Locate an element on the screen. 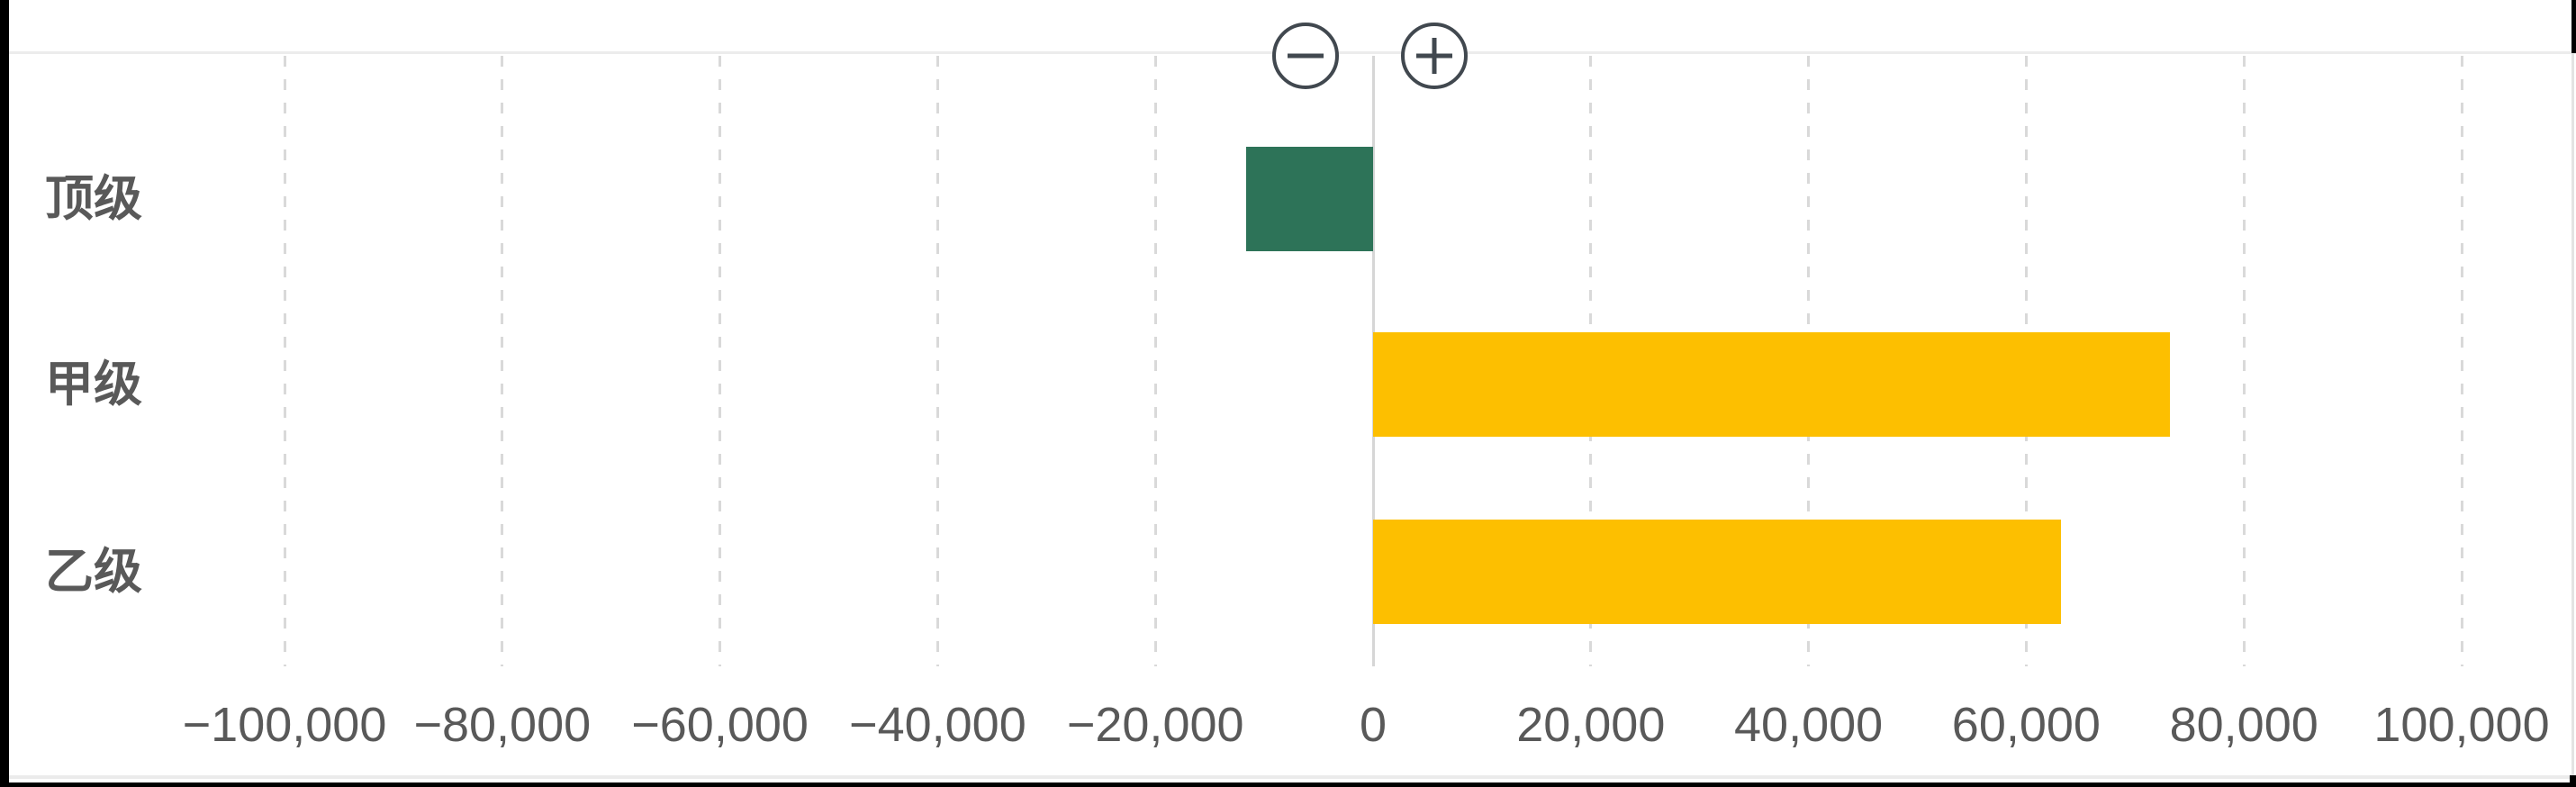  x-axis-tick-label: 80,000 is located at coordinates (2243, 725).